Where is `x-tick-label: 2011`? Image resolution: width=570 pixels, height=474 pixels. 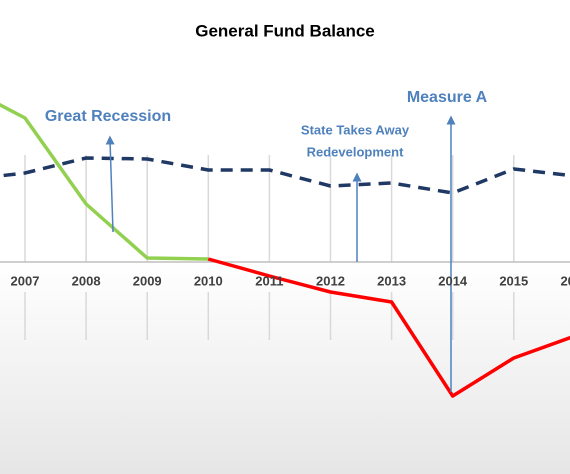 x-tick-label: 2011 is located at coordinates (269, 280).